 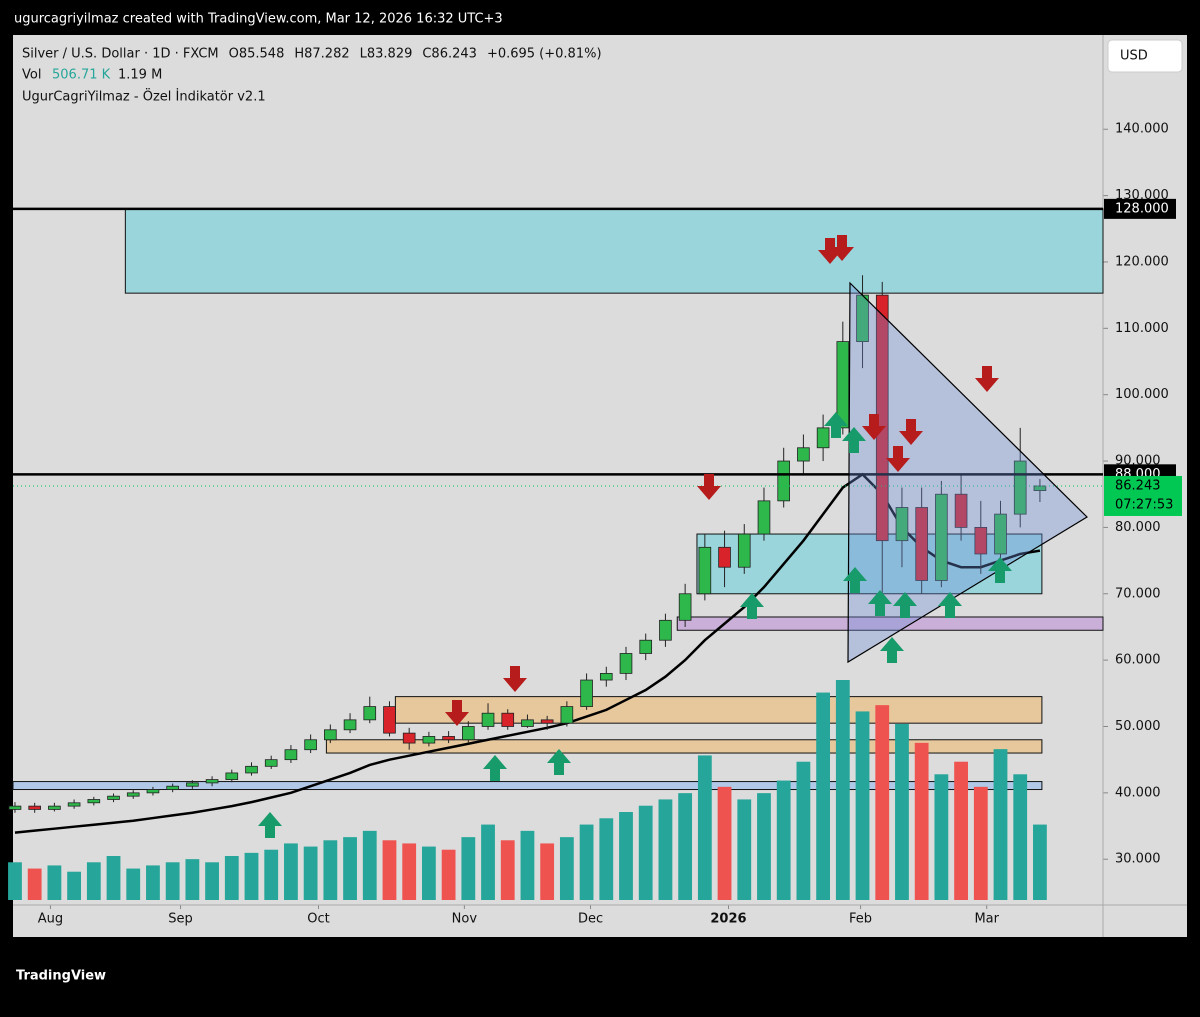 I want to click on x-tick-label: Dec, so click(x=590, y=919).